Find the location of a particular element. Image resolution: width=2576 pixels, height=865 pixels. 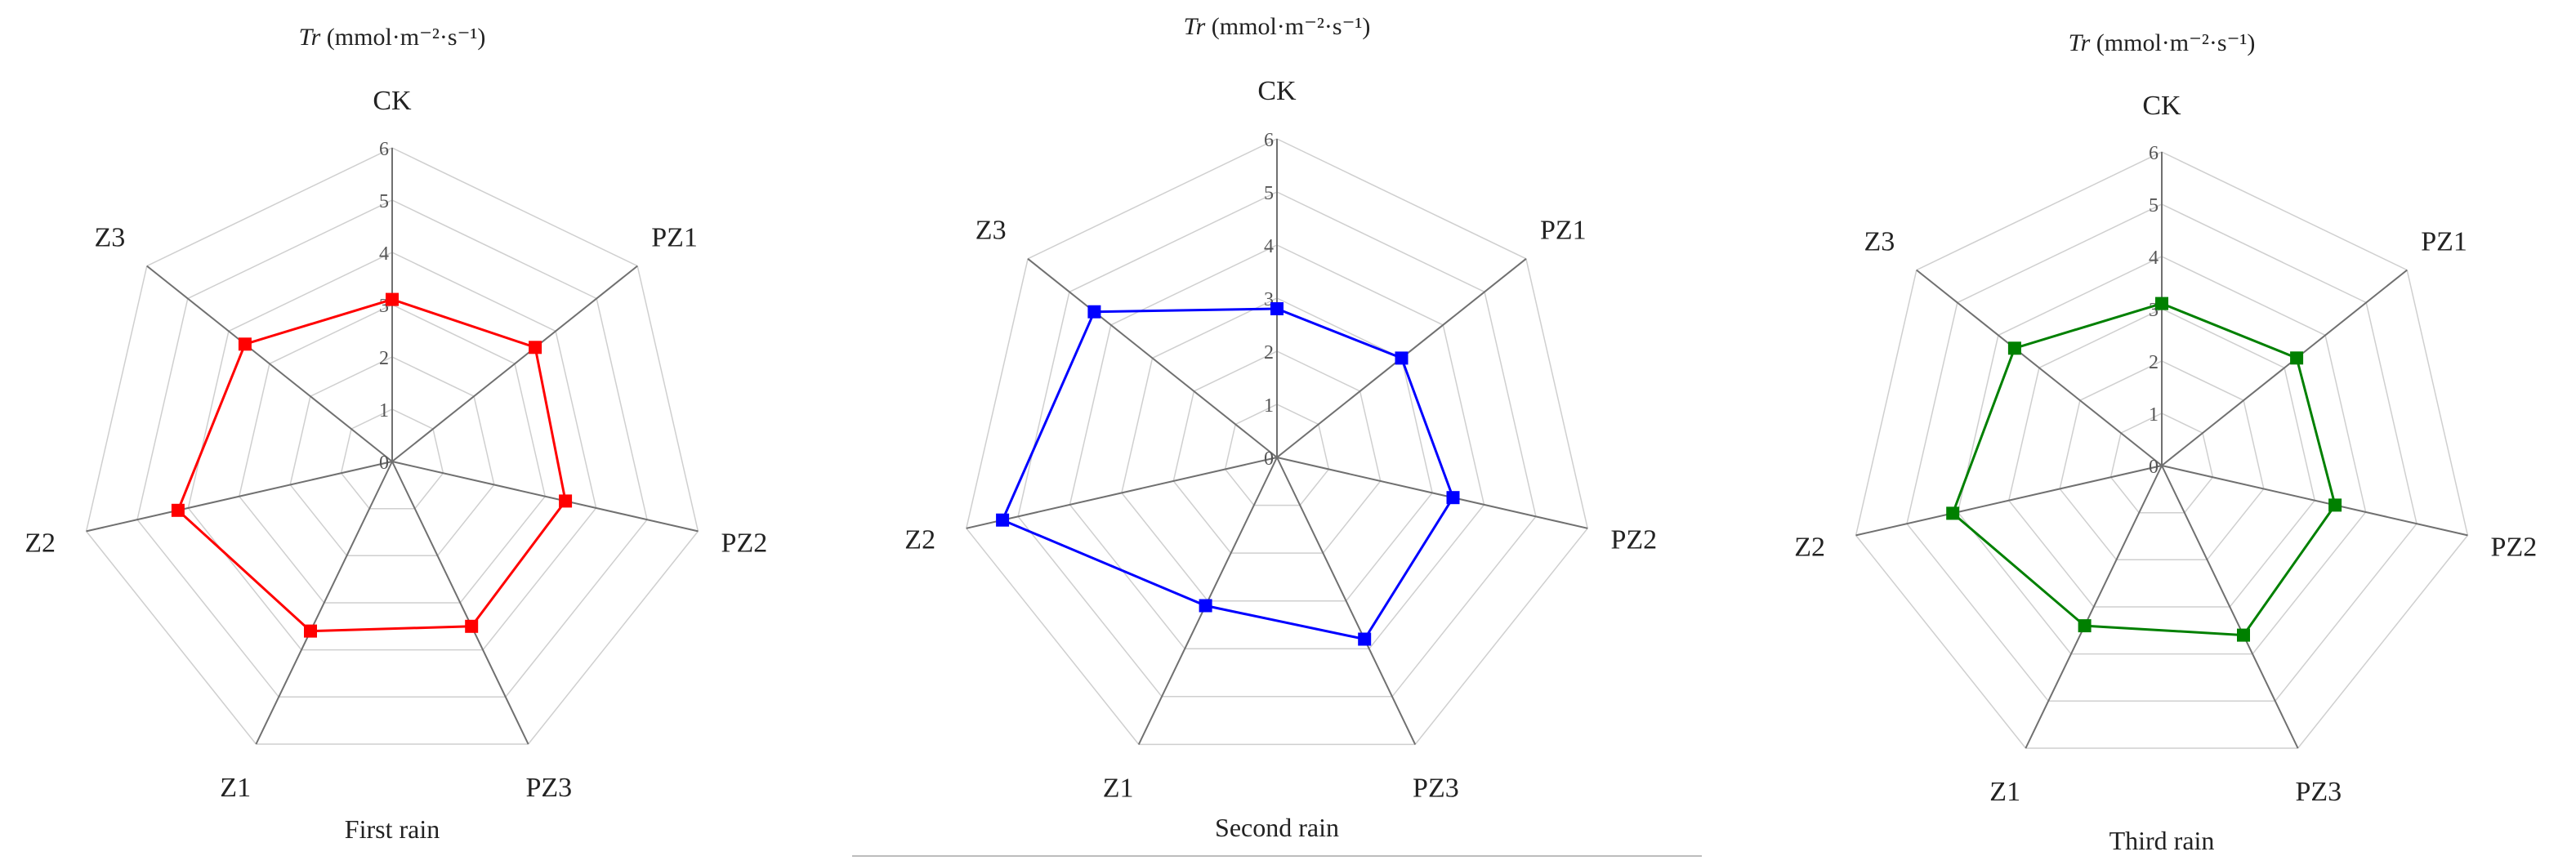

panel-caption: Second rain is located at coordinates (1277, 827).